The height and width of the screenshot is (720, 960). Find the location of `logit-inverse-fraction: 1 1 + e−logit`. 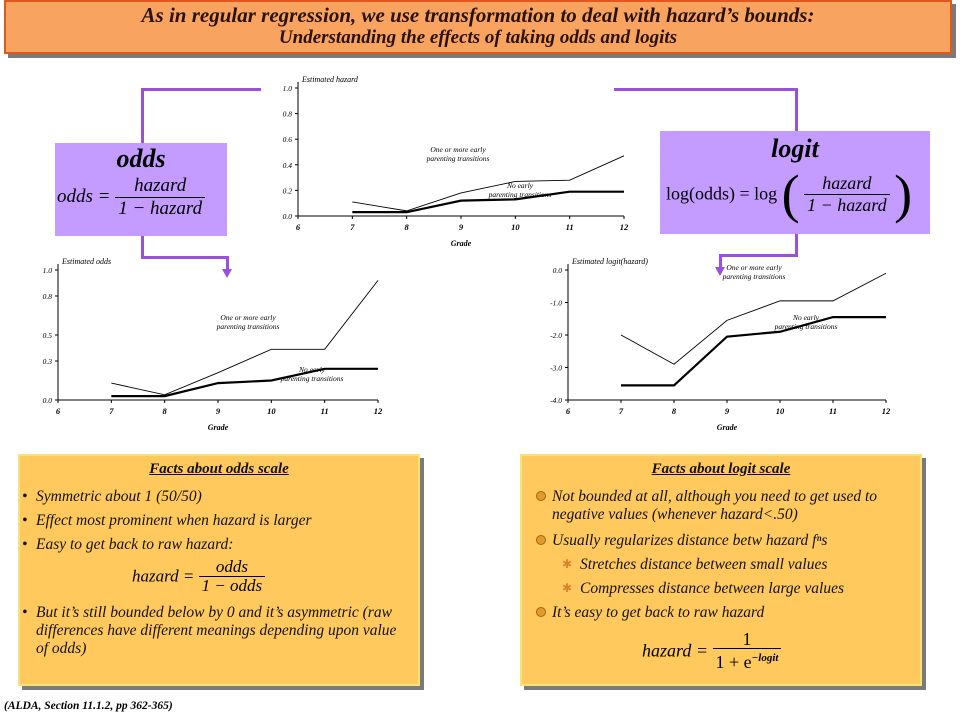

logit-inverse-fraction: 1 1 + e−logit is located at coordinates (747, 650).